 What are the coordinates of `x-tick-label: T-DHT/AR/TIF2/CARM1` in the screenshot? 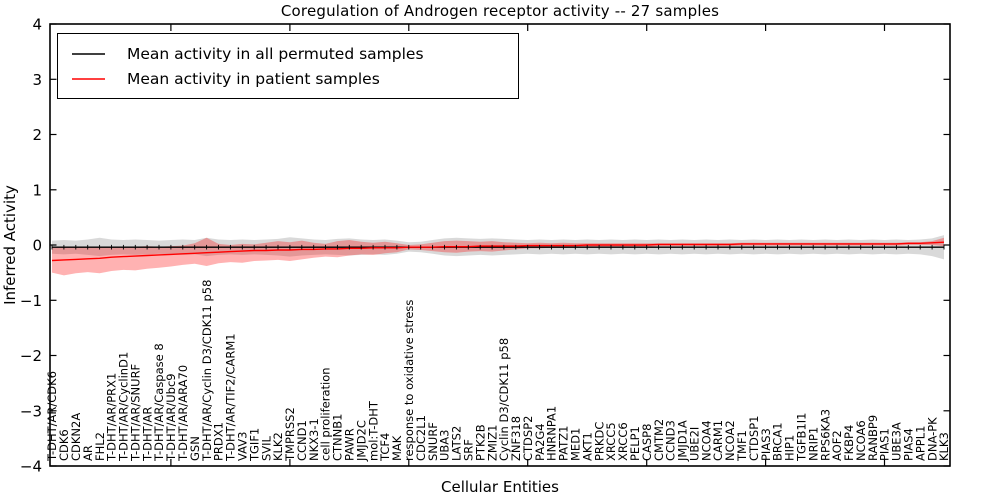 It's located at (231, 397).